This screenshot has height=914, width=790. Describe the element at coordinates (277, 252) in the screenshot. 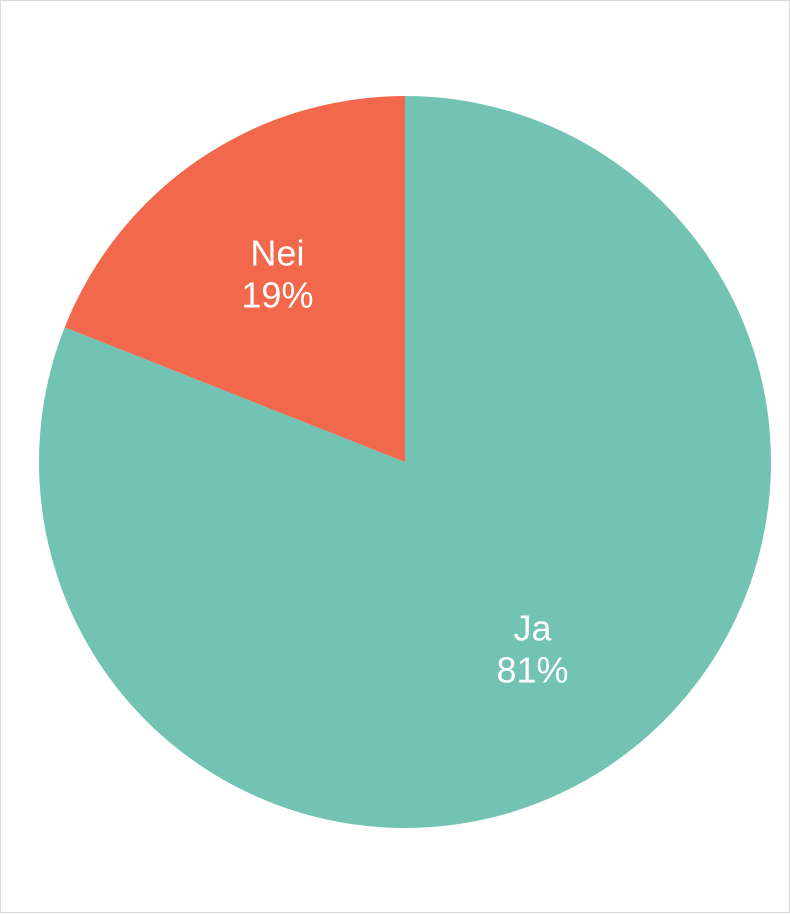

I see `slice-label-name-nei: Nei` at that location.